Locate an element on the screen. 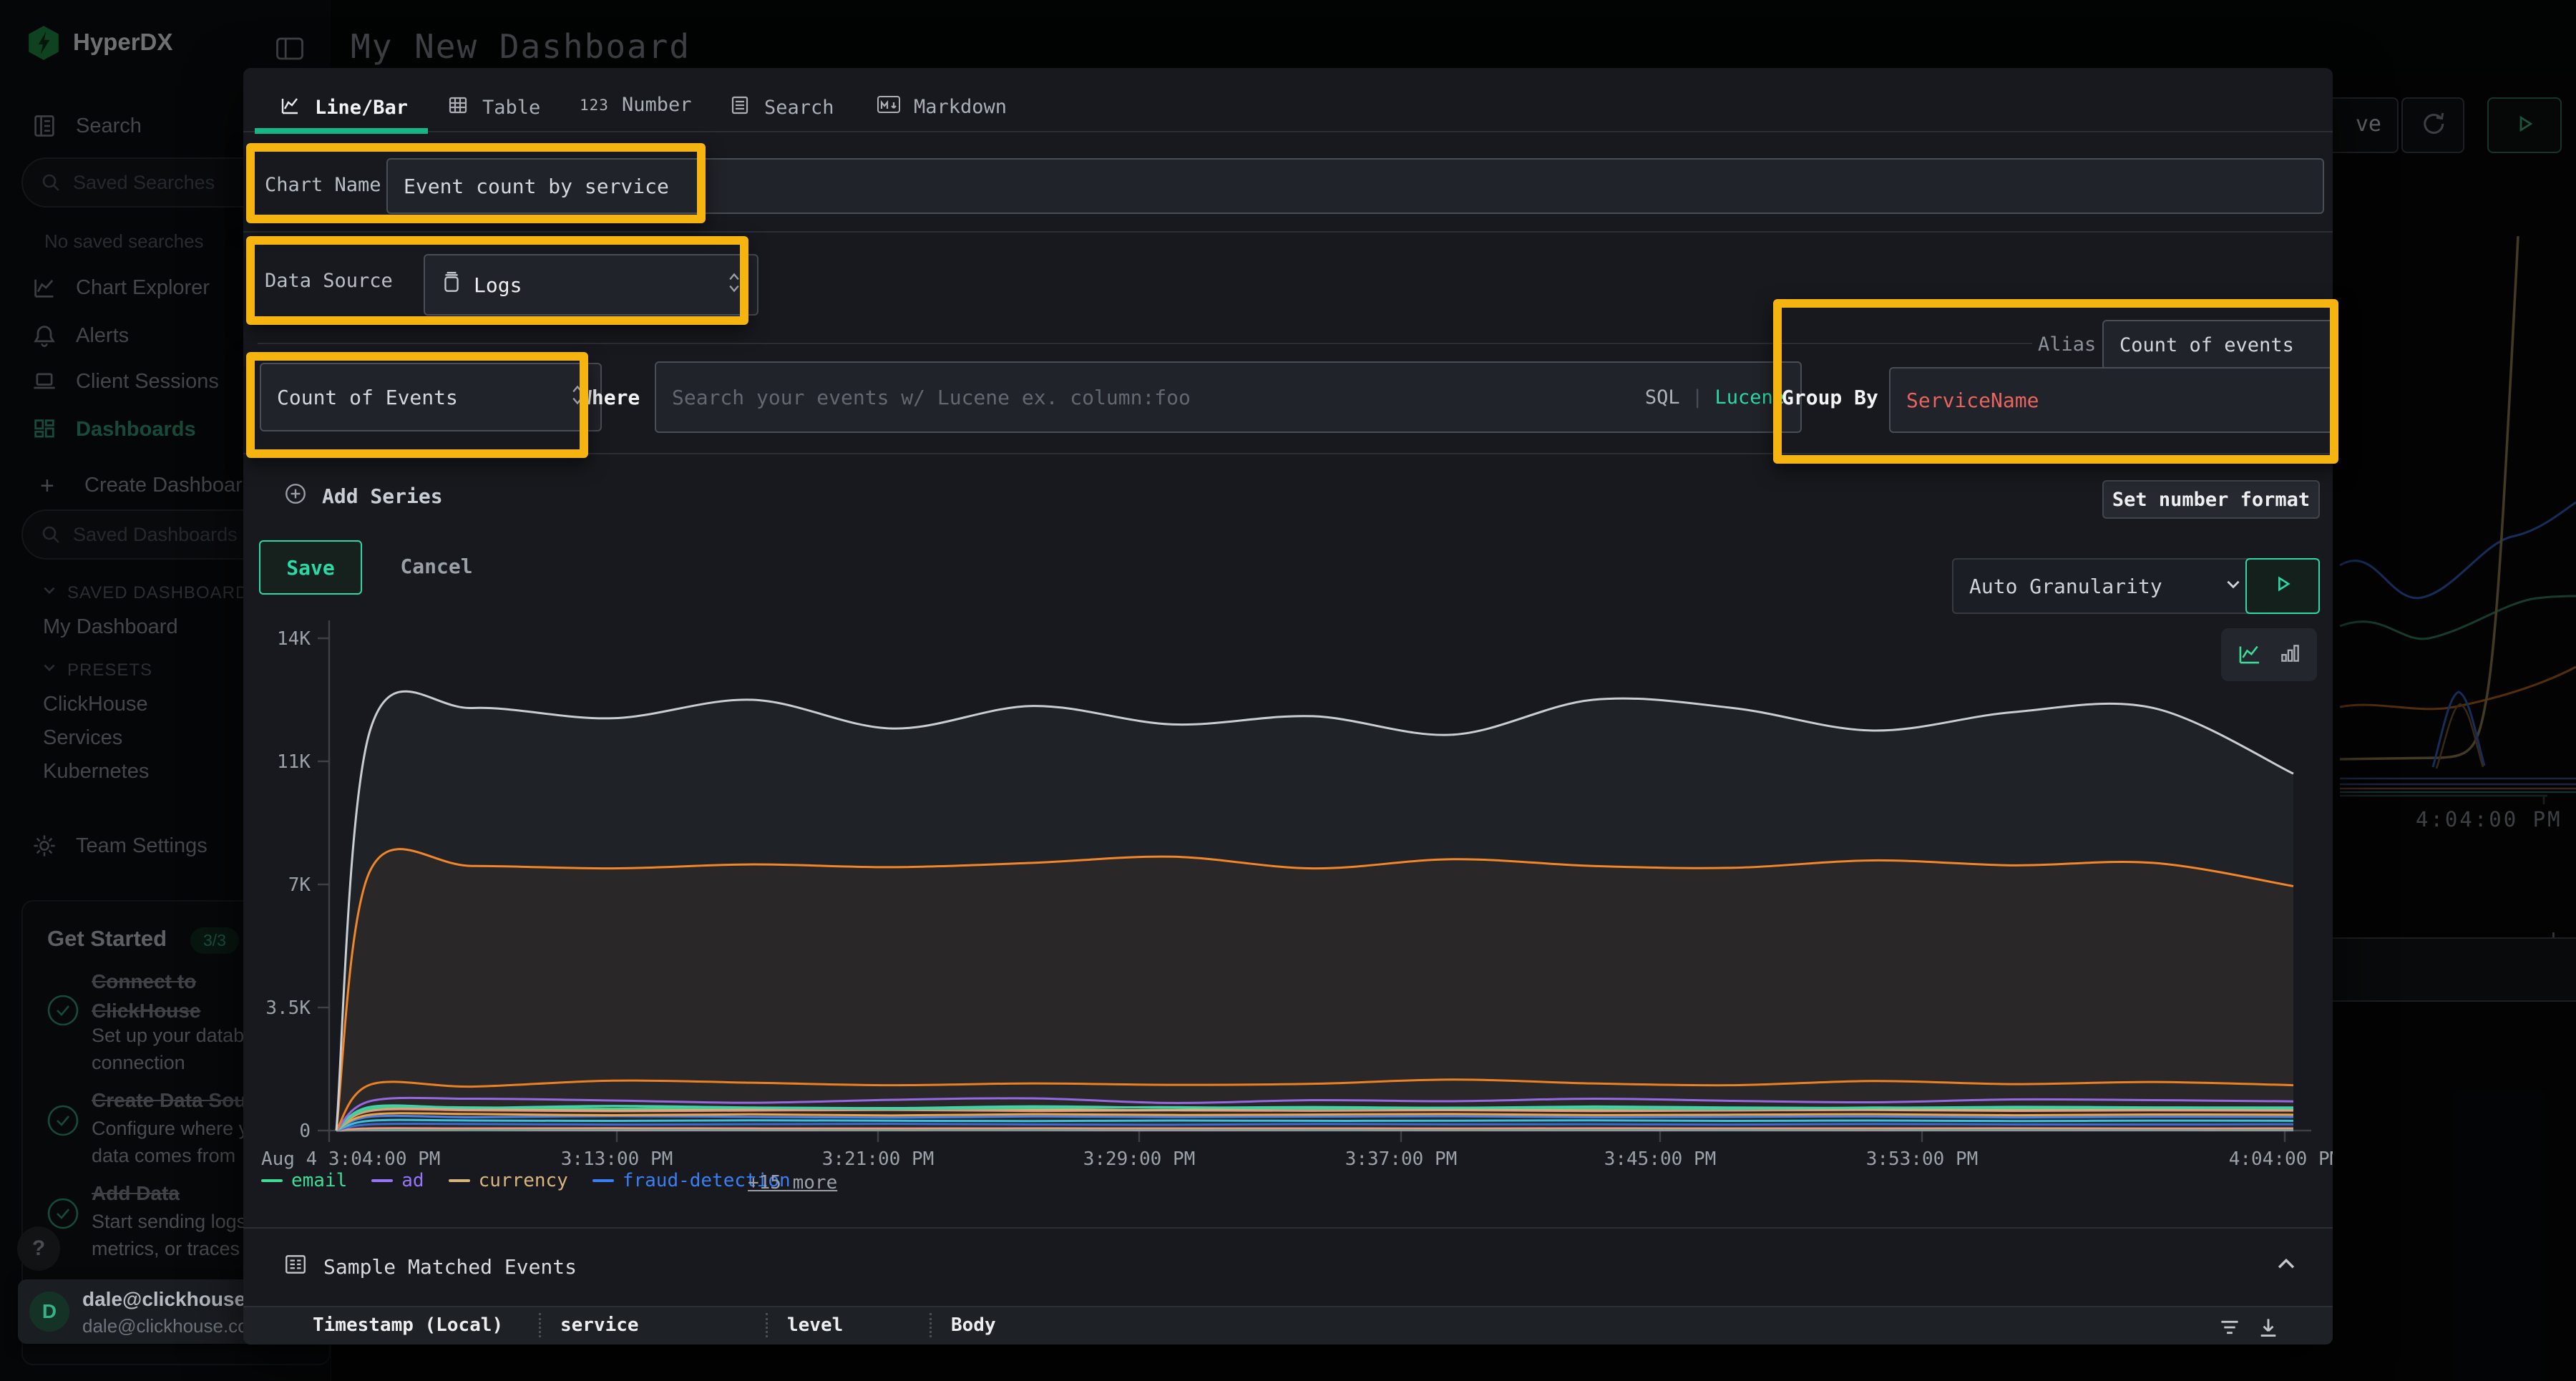 This screenshot has width=2576, height=1381. add-series-button: Add Series is located at coordinates (363, 496).